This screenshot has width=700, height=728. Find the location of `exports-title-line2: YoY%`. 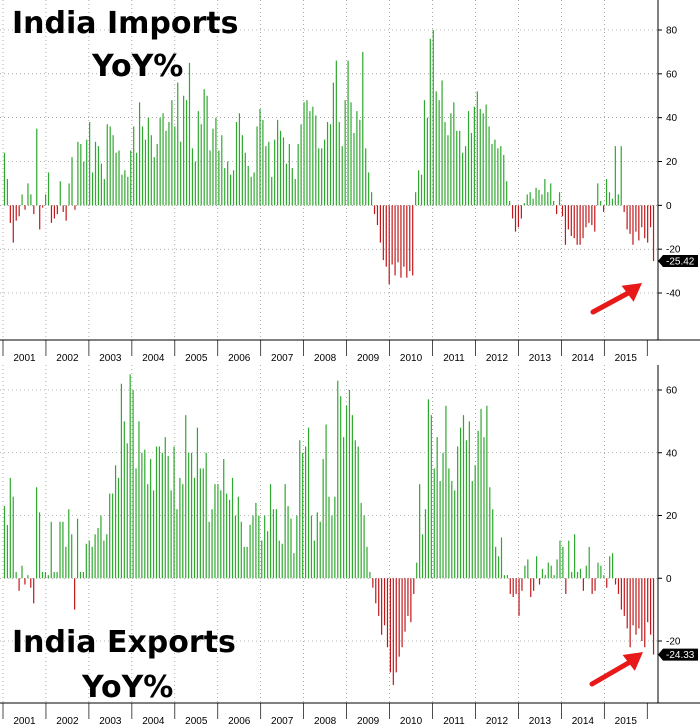

exports-title-line2: YoY% is located at coordinates (127, 687).